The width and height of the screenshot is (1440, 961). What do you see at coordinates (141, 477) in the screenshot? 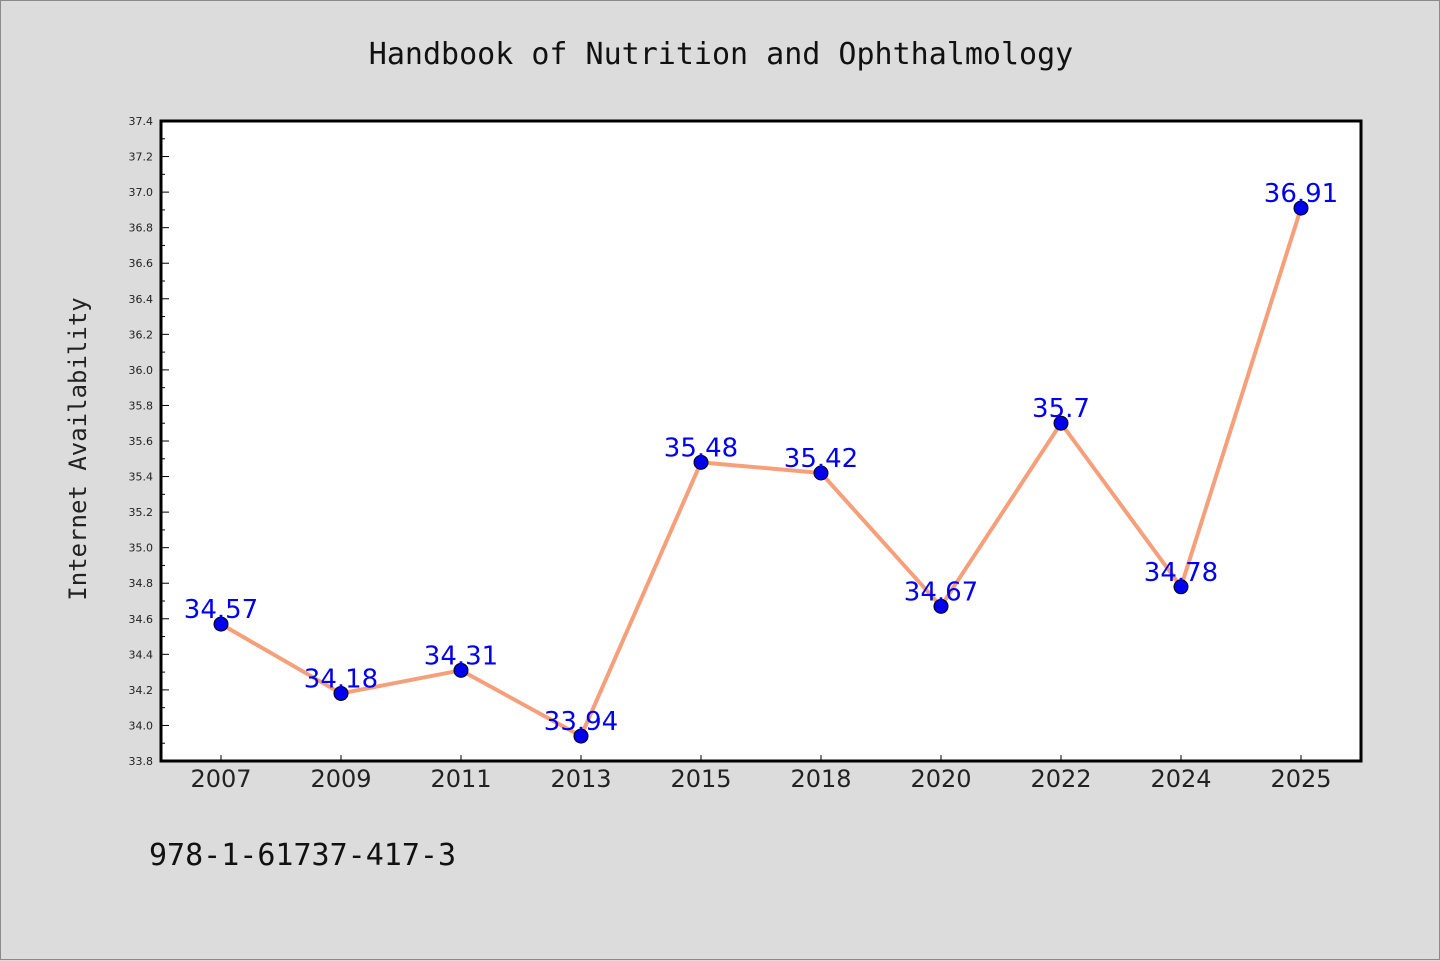
I see `y-tick-label: 35.4` at bounding box center [141, 477].